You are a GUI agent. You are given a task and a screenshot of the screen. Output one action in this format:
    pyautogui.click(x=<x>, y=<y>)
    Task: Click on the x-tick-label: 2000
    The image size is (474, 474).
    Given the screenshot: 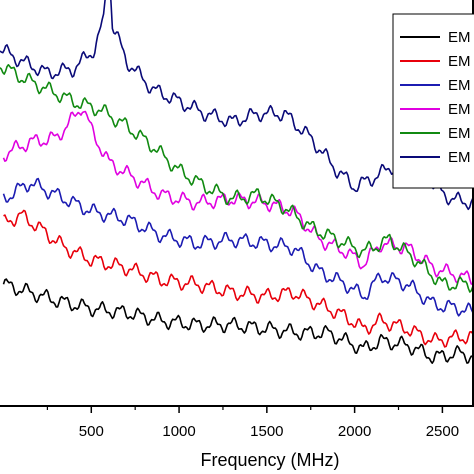 What is the action you would take?
    pyautogui.click(x=354, y=431)
    